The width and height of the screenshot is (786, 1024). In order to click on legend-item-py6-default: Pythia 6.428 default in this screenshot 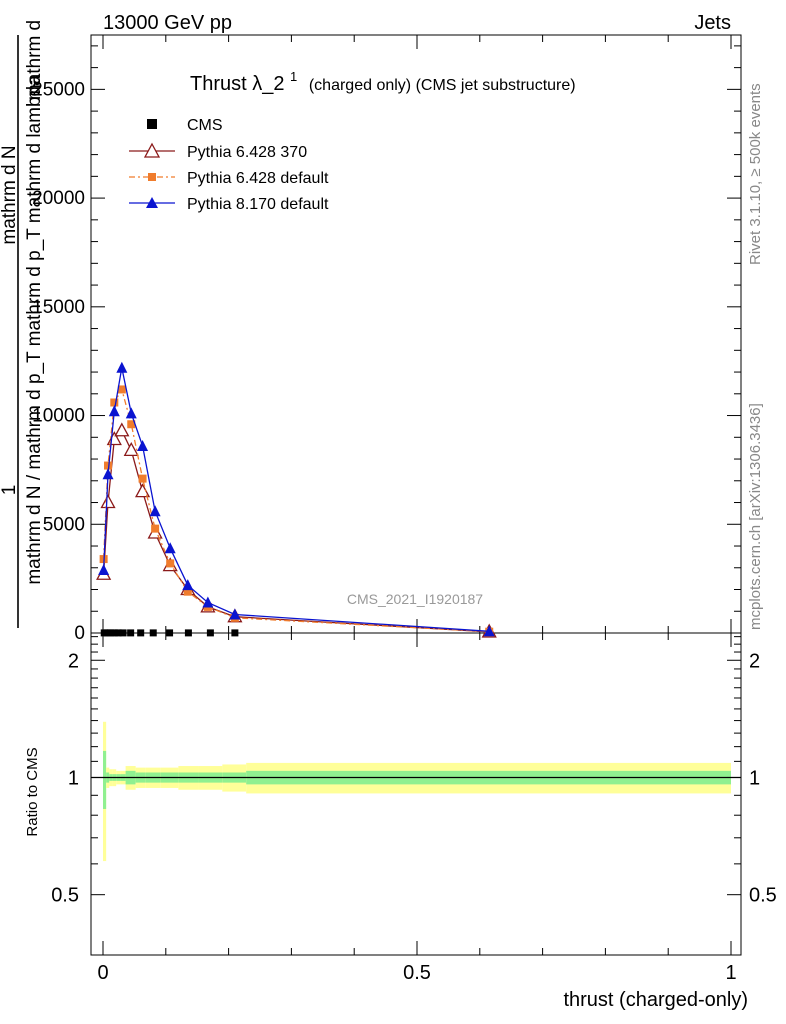, I will do `click(229, 178)`.